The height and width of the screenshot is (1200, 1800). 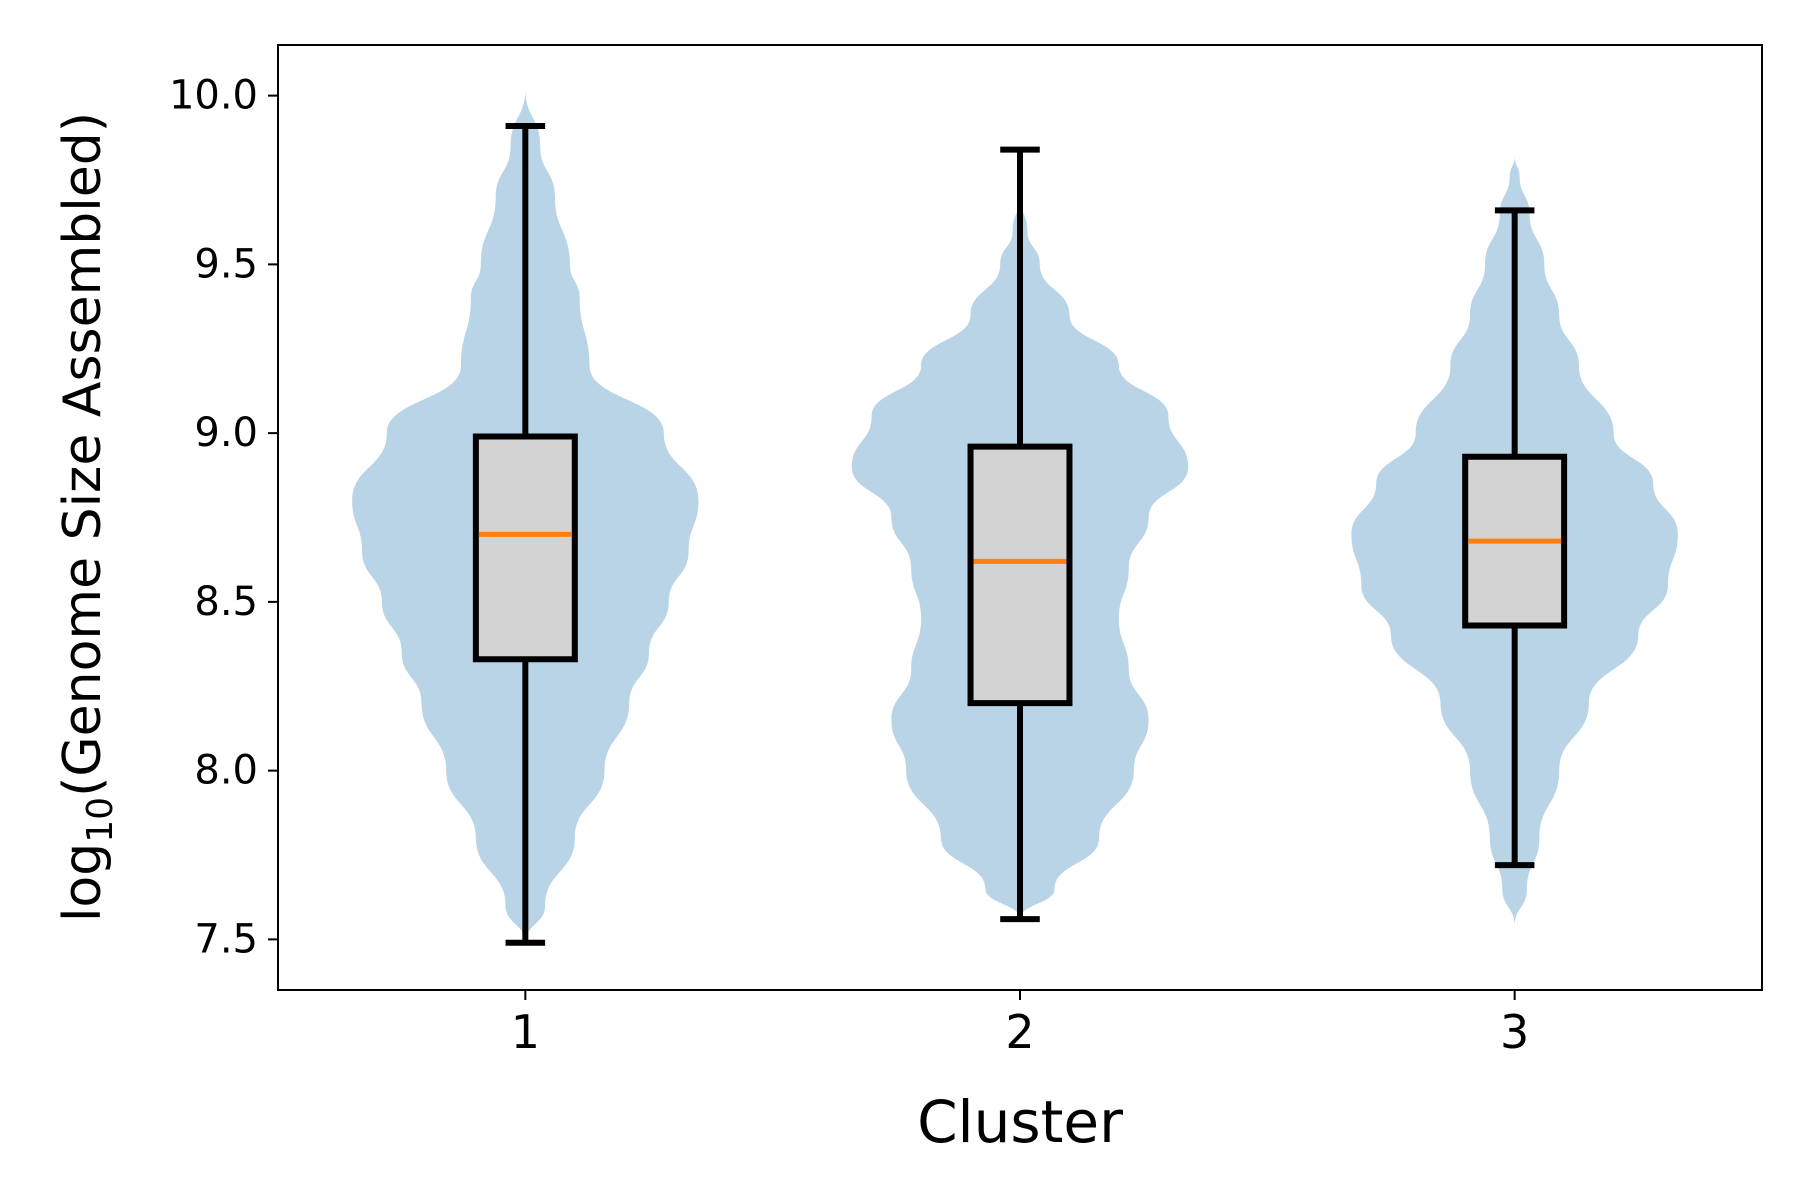 I want to click on y-axis-label: log10(Genome Size Assembled), so click(x=87, y=517).